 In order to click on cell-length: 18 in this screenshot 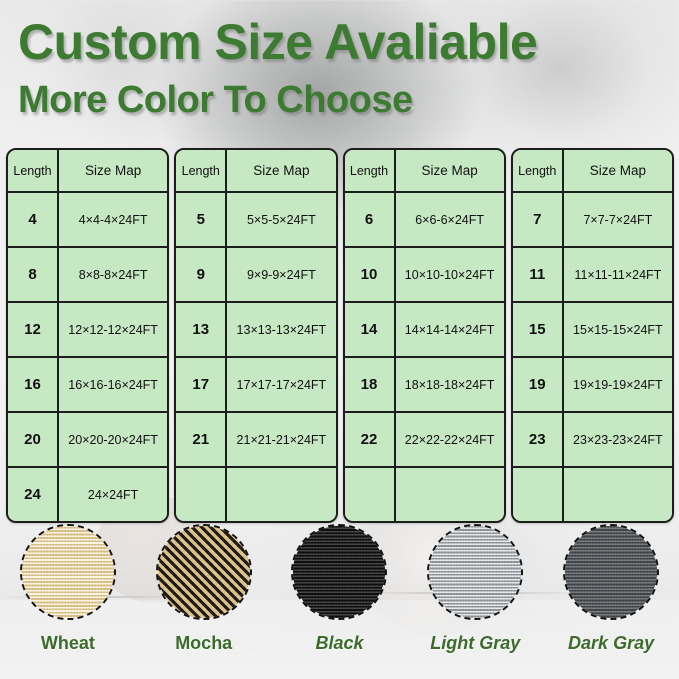, I will do `click(370, 384)`.